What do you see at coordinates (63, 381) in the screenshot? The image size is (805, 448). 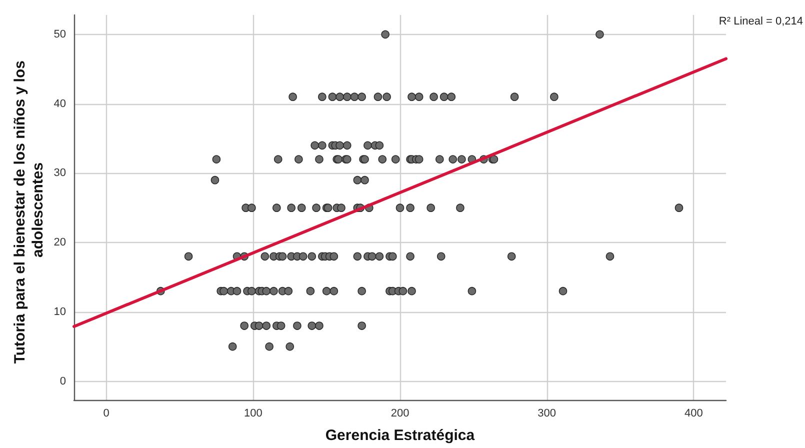 I see `y-tick-label: 0` at bounding box center [63, 381].